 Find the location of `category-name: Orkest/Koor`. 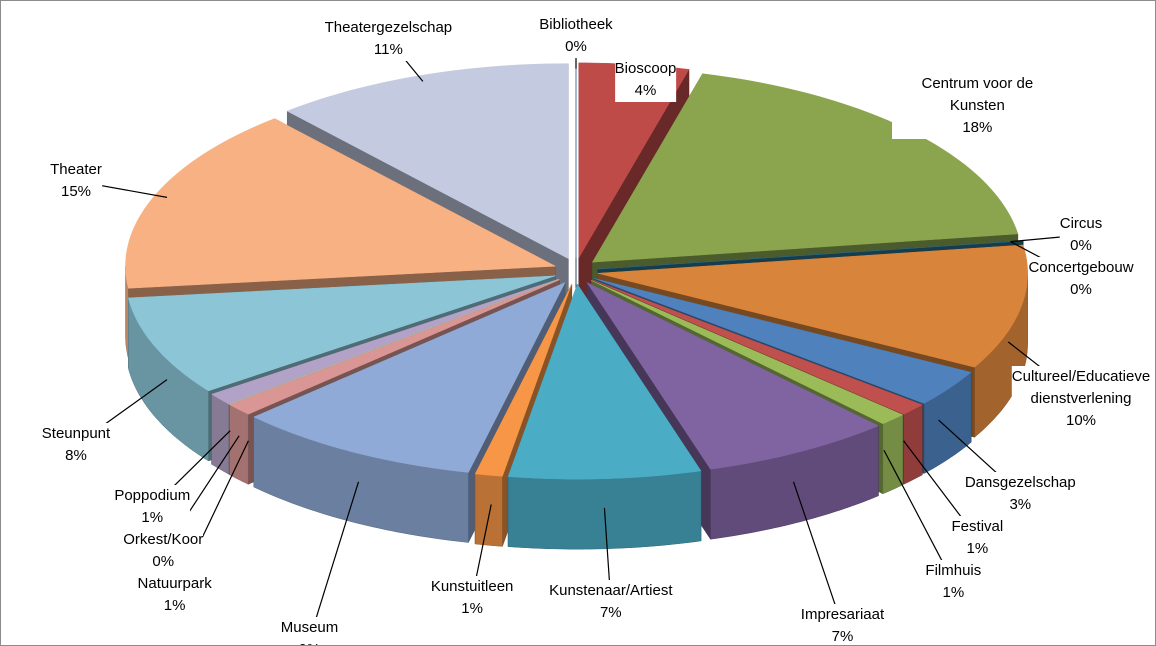

category-name: Orkest/Koor is located at coordinates (163, 540).